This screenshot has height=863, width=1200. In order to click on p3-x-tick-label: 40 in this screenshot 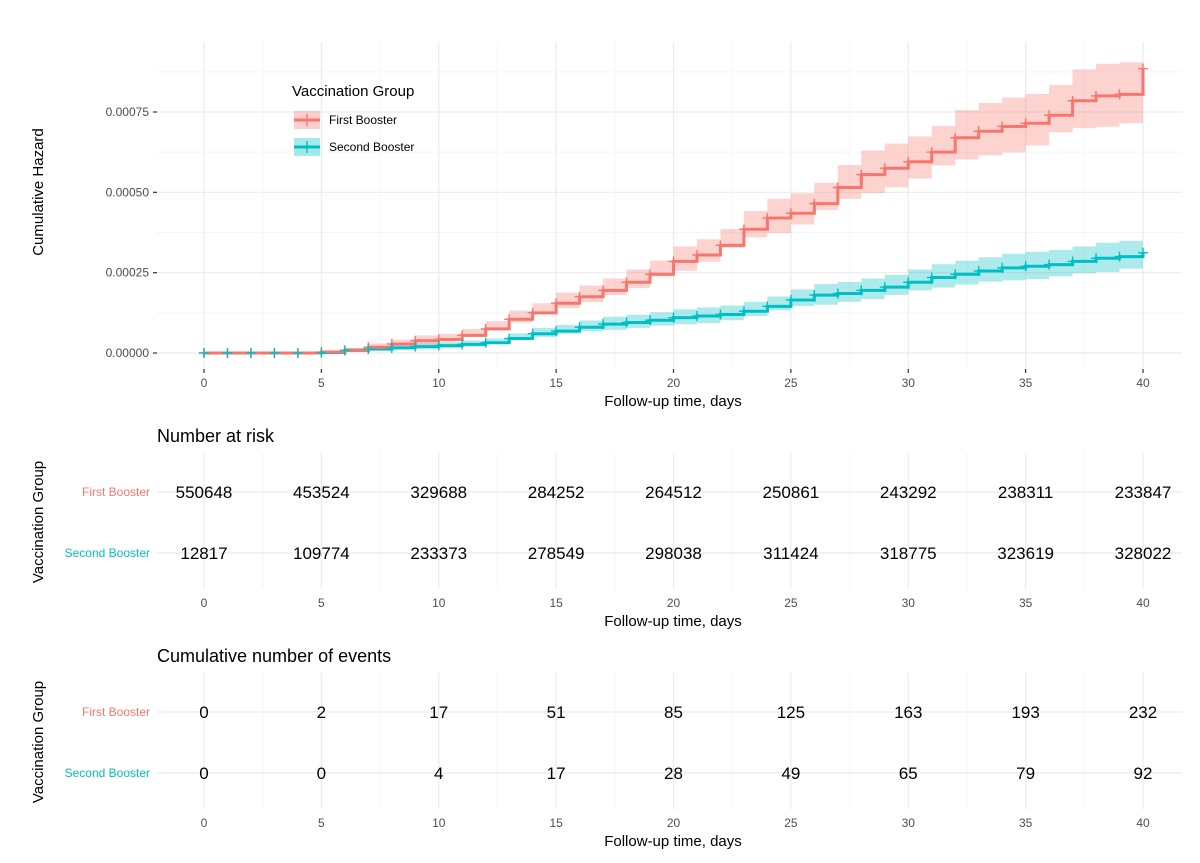, I will do `click(1143, 823)`.